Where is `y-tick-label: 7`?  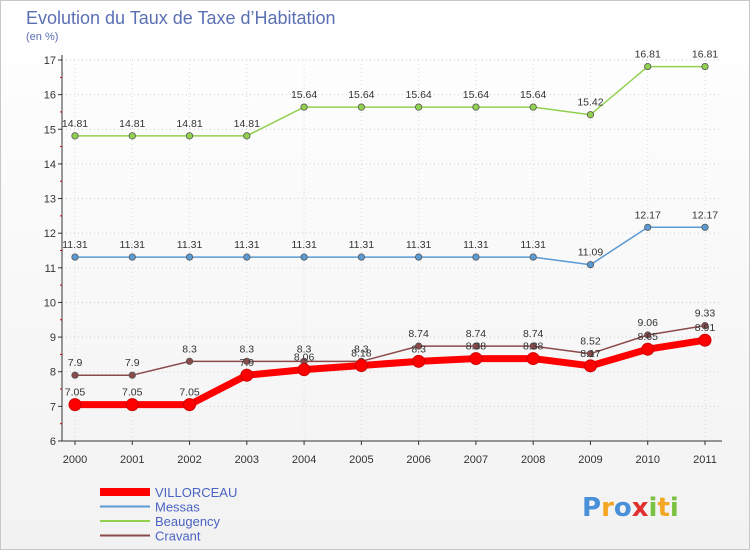
y-tick-label: 7 is located at coordinates (53, 407).